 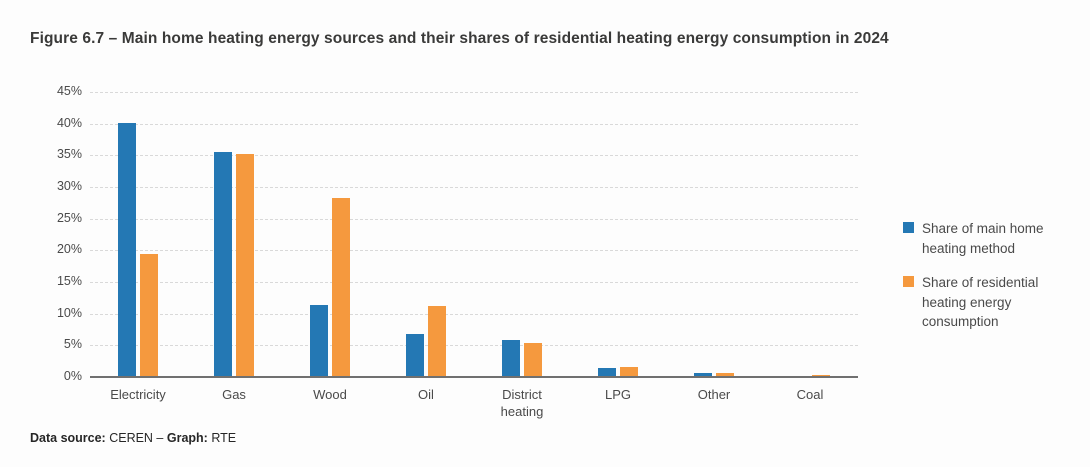 What do you see at coordinates (69, 154) in the screenshot?
I see `y-tick-label: 35%` at bounding box center [69, 154].